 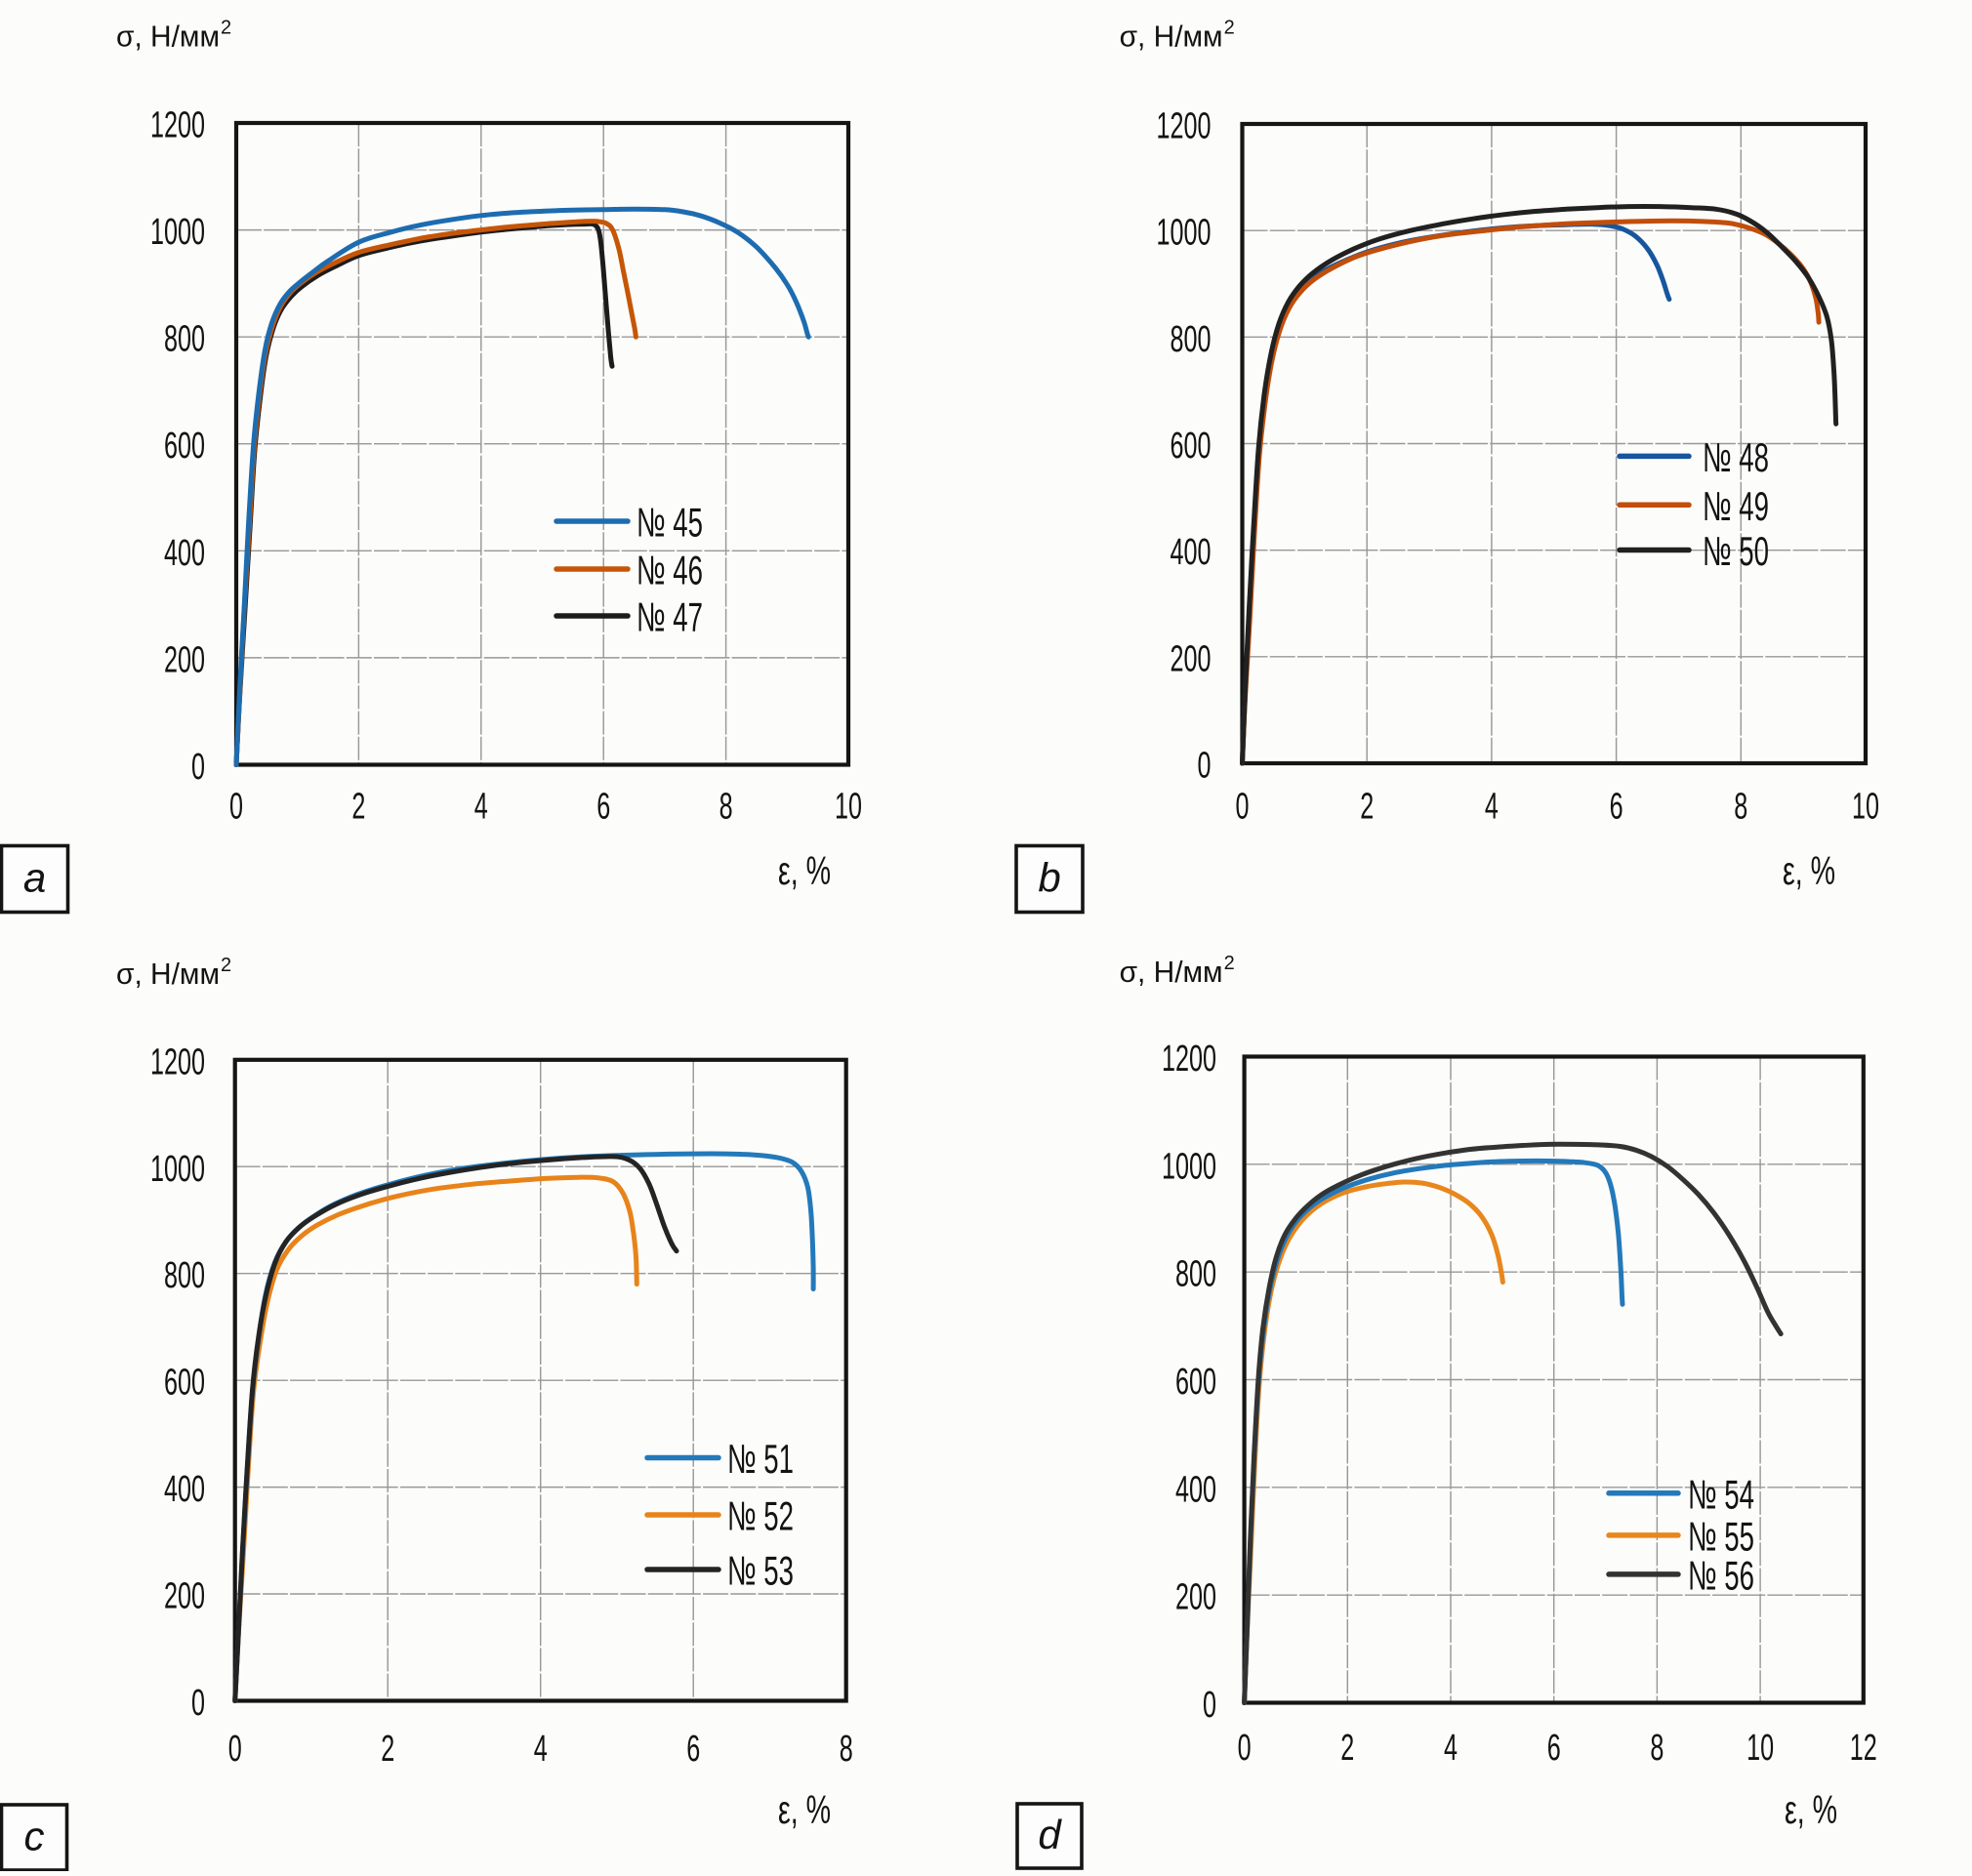 I want to click on svg-text: d, so click(x=1050, y=1834).